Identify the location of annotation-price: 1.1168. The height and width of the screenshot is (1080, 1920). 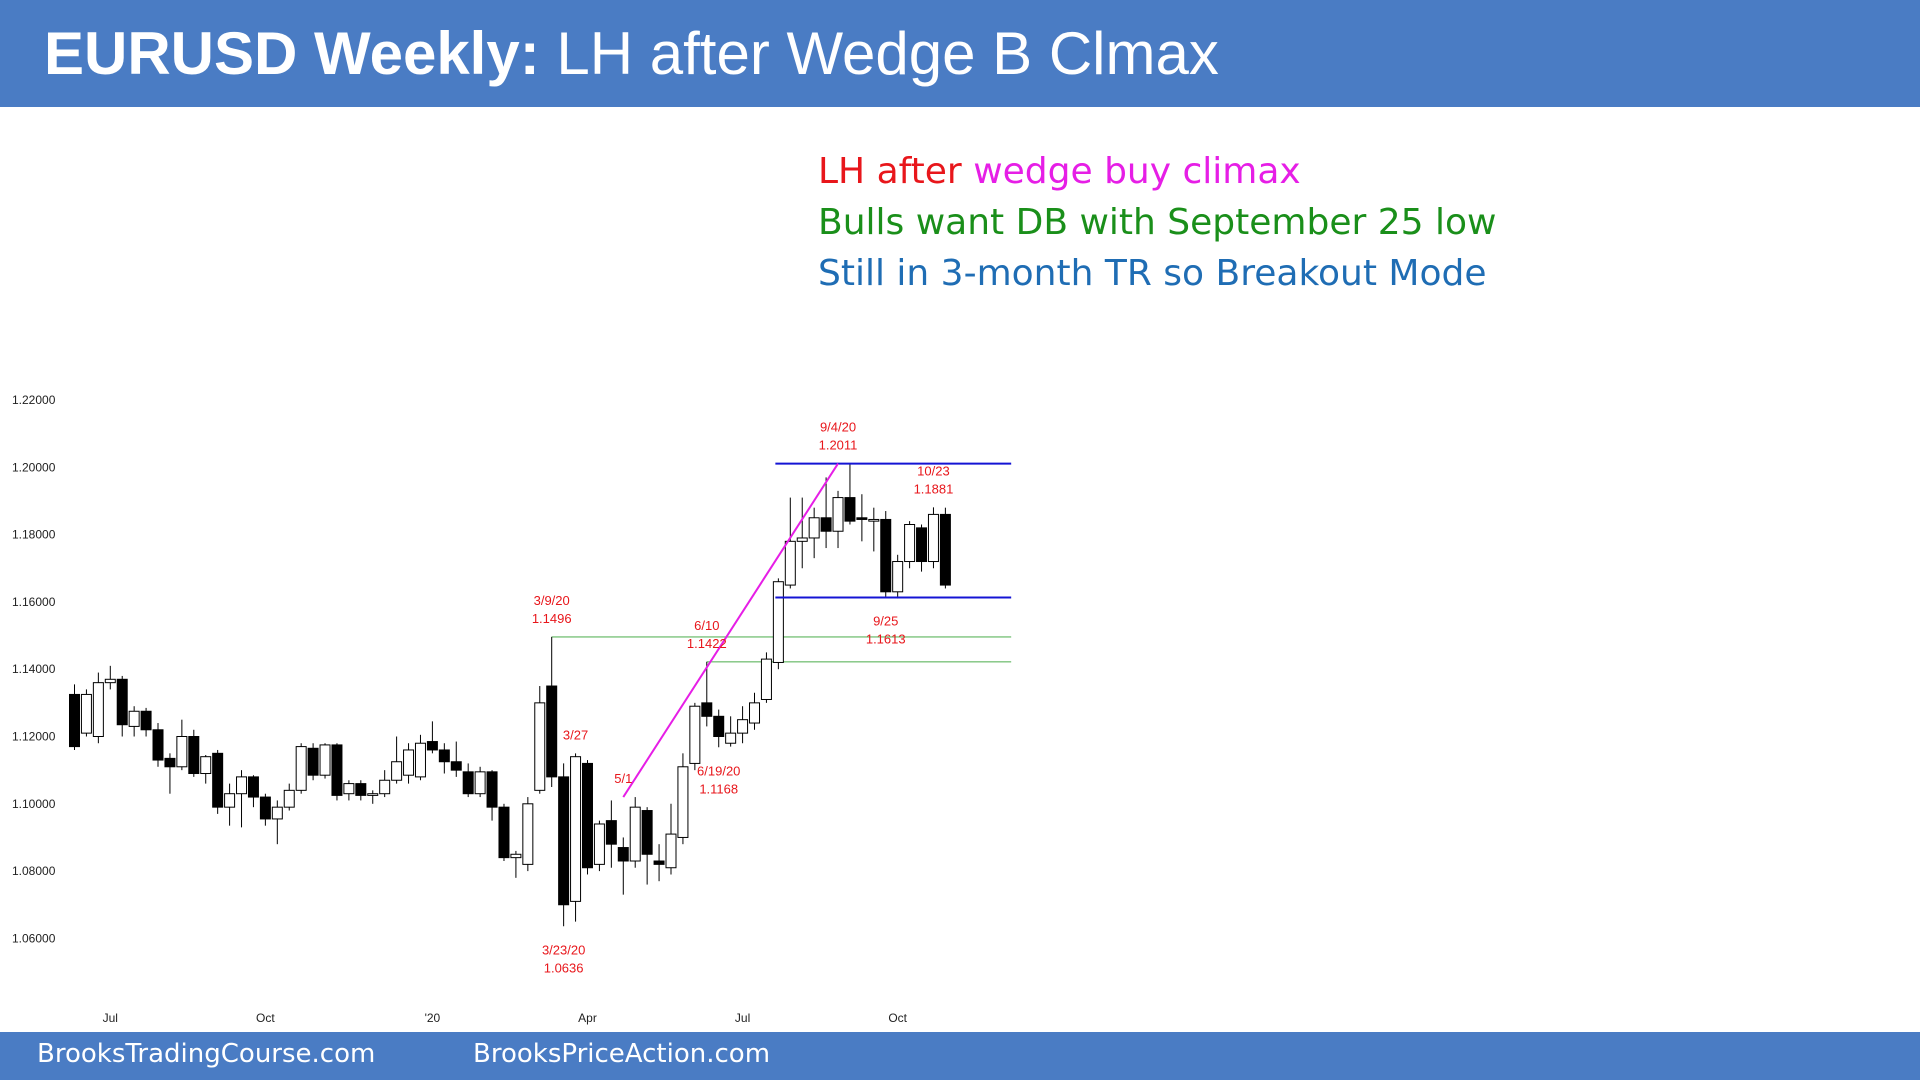
(718, 788).